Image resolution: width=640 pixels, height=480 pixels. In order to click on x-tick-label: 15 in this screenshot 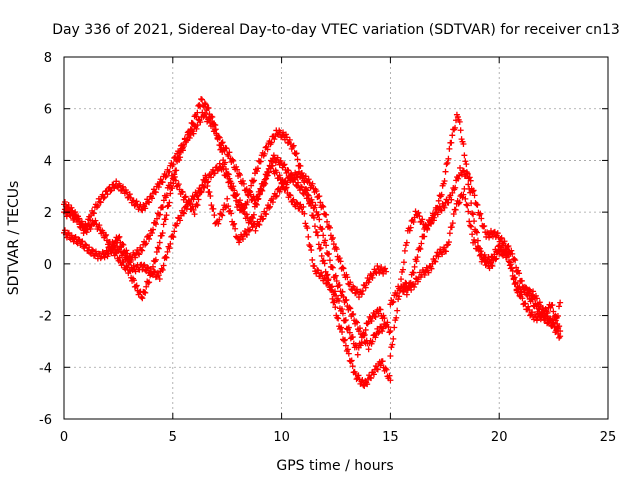, I will do `click(390, 437)`.